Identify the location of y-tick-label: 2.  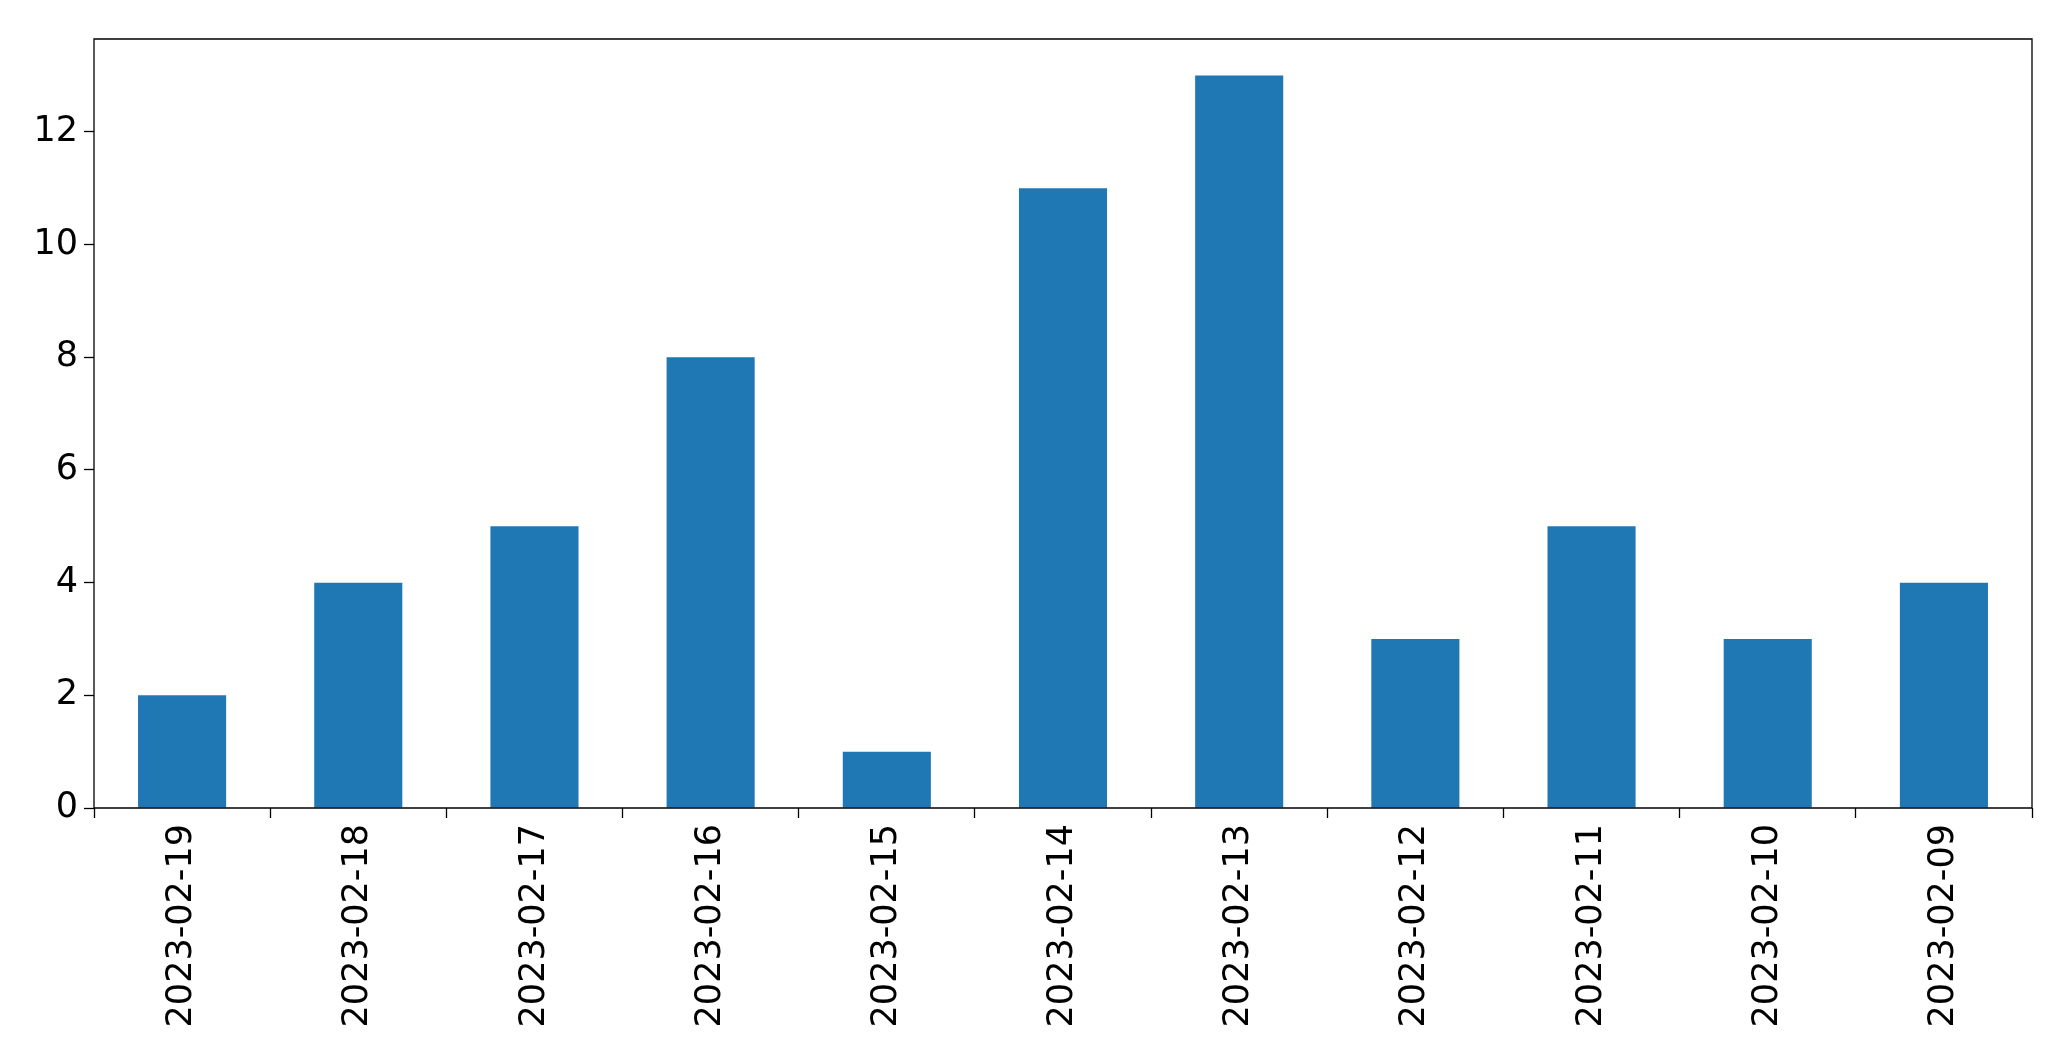
(66, 692).